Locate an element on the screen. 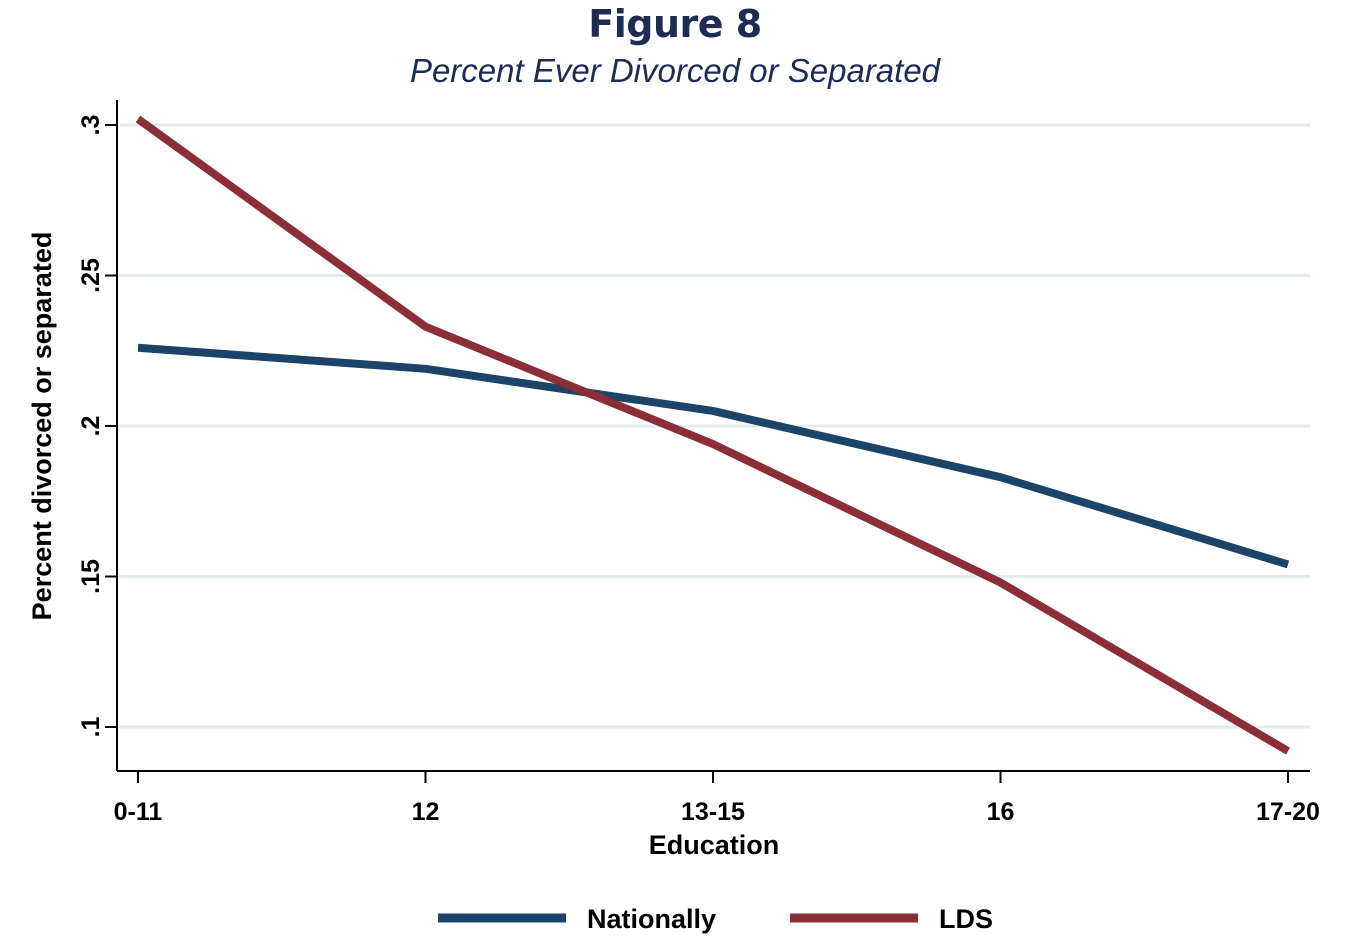 This screenshot has width=1350, height=937. x-tick-label: 13-15 is located at coordinates (713, 812).